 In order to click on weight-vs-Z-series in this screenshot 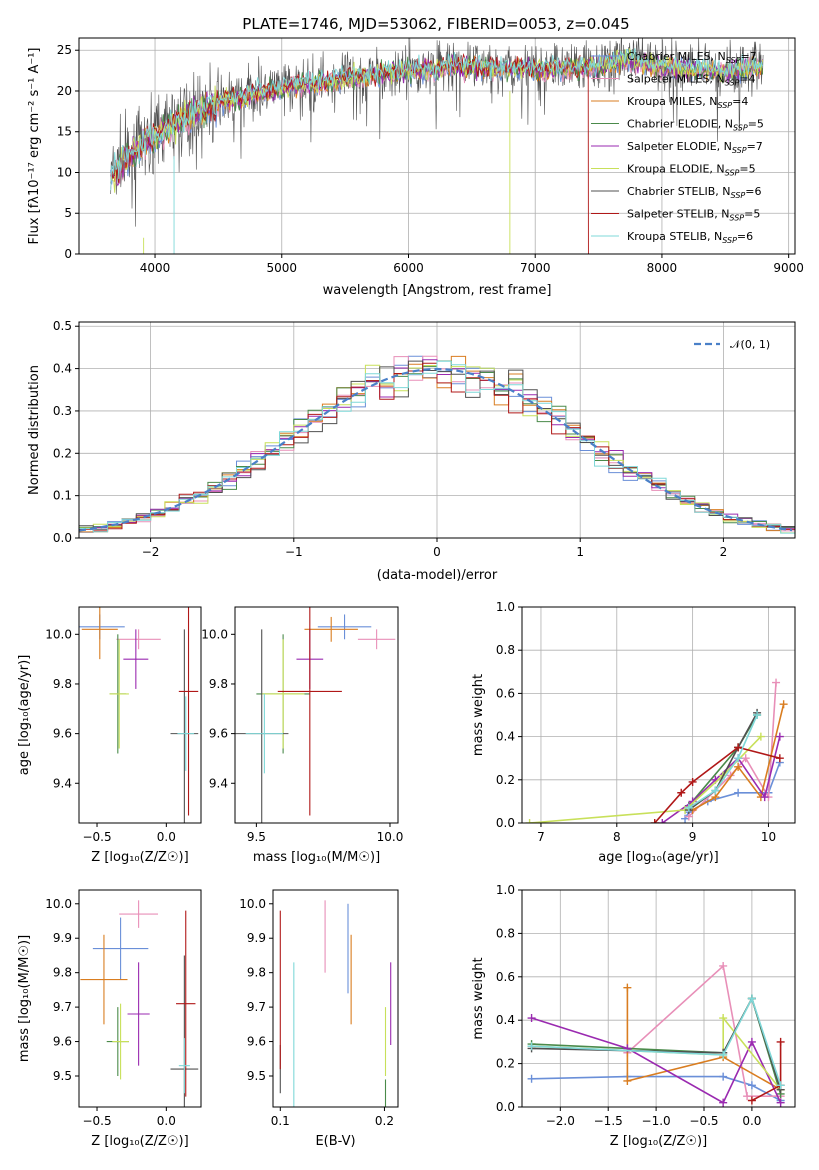, I will do `click(656, 1042)`.